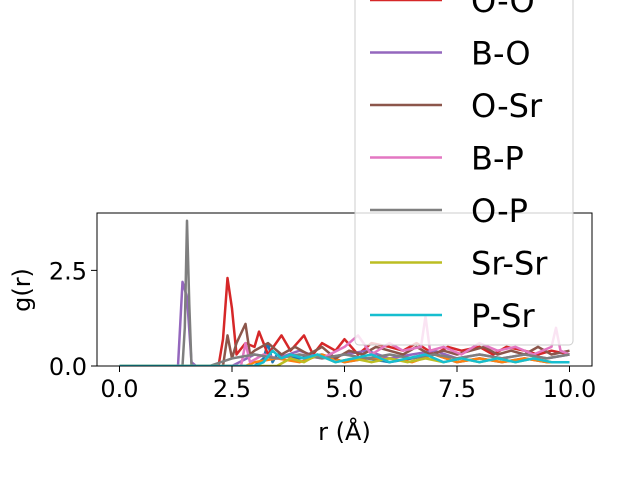  What do you see at coordinates (501, 54) in the screenshot?
I see `legend-label-b-o: B-O` at bounding box center [501, 54].